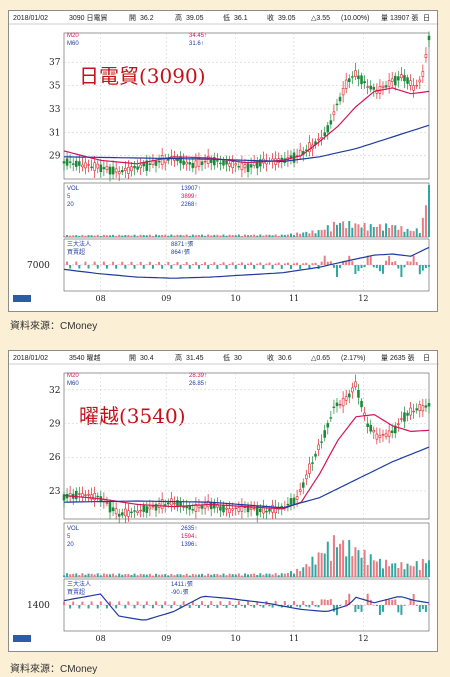 The width and height of the screenshot is (450, 677). What do you see at coordinates (246, 550) in the screenshot?
I see `volume-pane-frame` at bounding box center [246, 550].